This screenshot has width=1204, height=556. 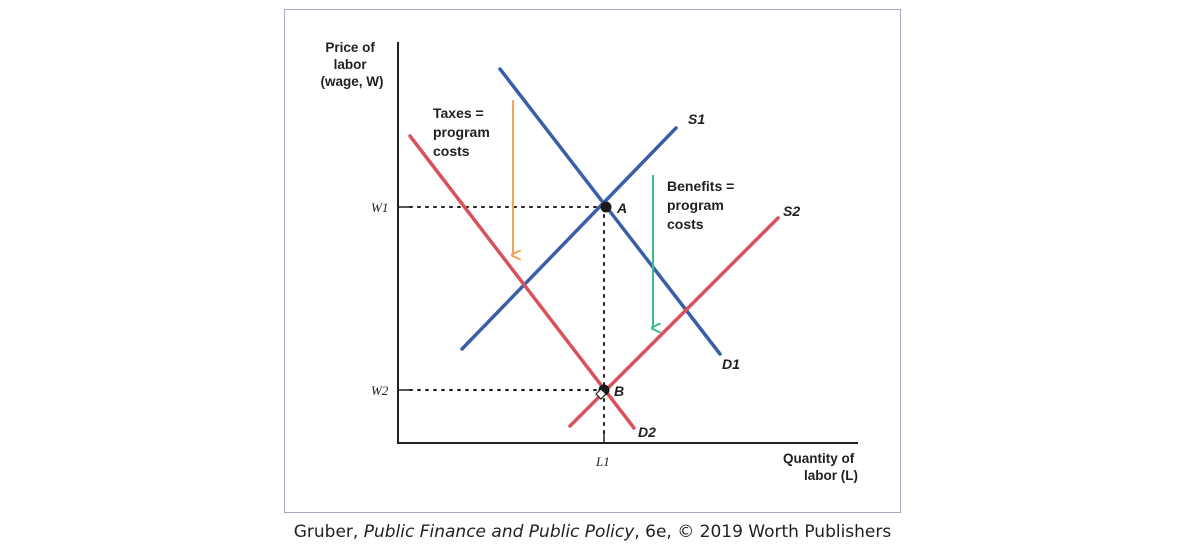 What do you see at coordinates (621, 208) in the screenshot?
I see `point-a-label: A` at bounding box center [621, 208].